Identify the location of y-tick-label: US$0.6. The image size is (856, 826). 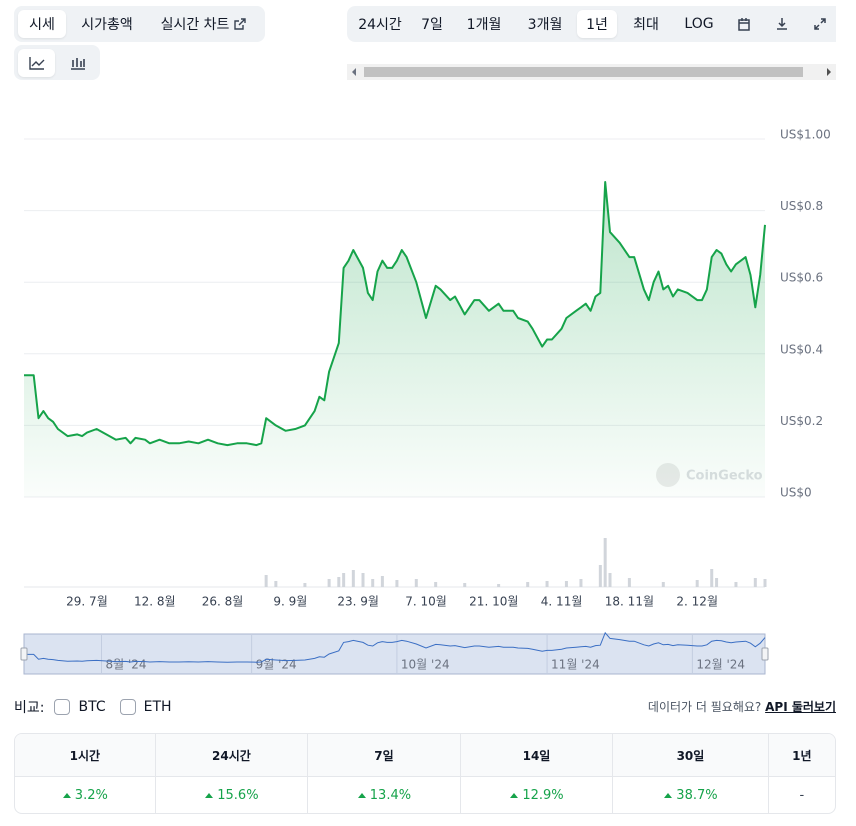
(801, 278).